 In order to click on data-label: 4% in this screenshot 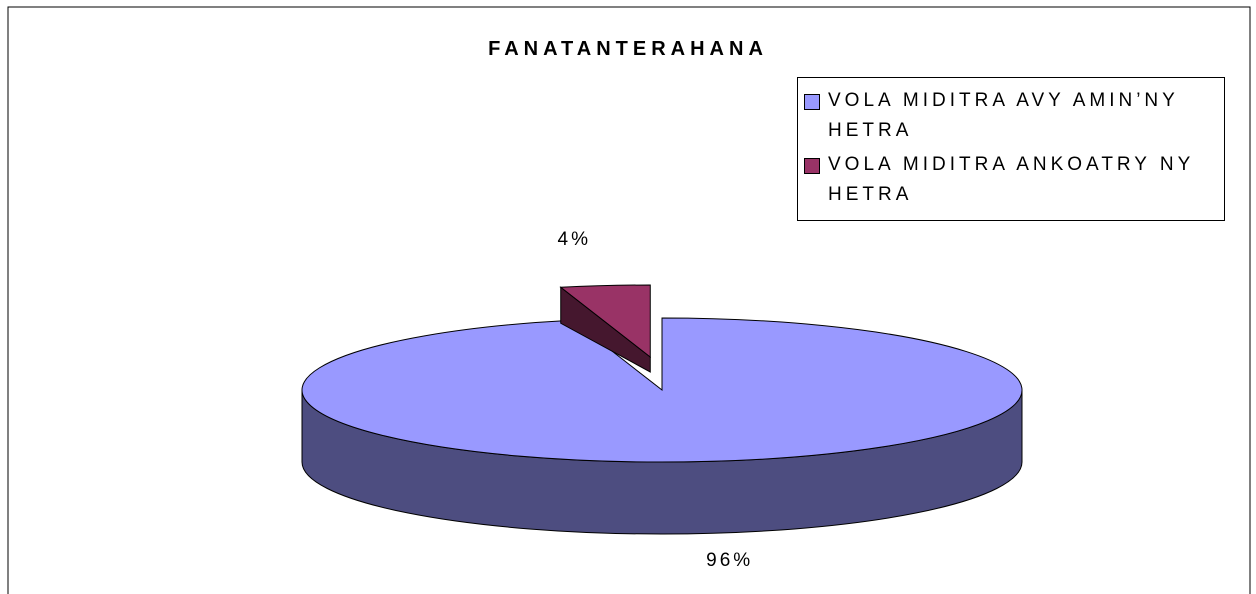, I will do `click(574, 239)`.